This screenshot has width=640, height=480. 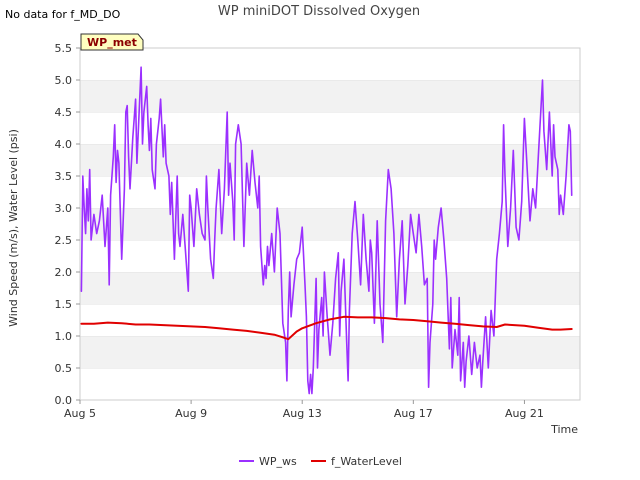 What do you see at coordinates (63, 14) in the screenshot?
I see `no-data-message: No data for f_MD_DO` at bounding box center [63, 14].